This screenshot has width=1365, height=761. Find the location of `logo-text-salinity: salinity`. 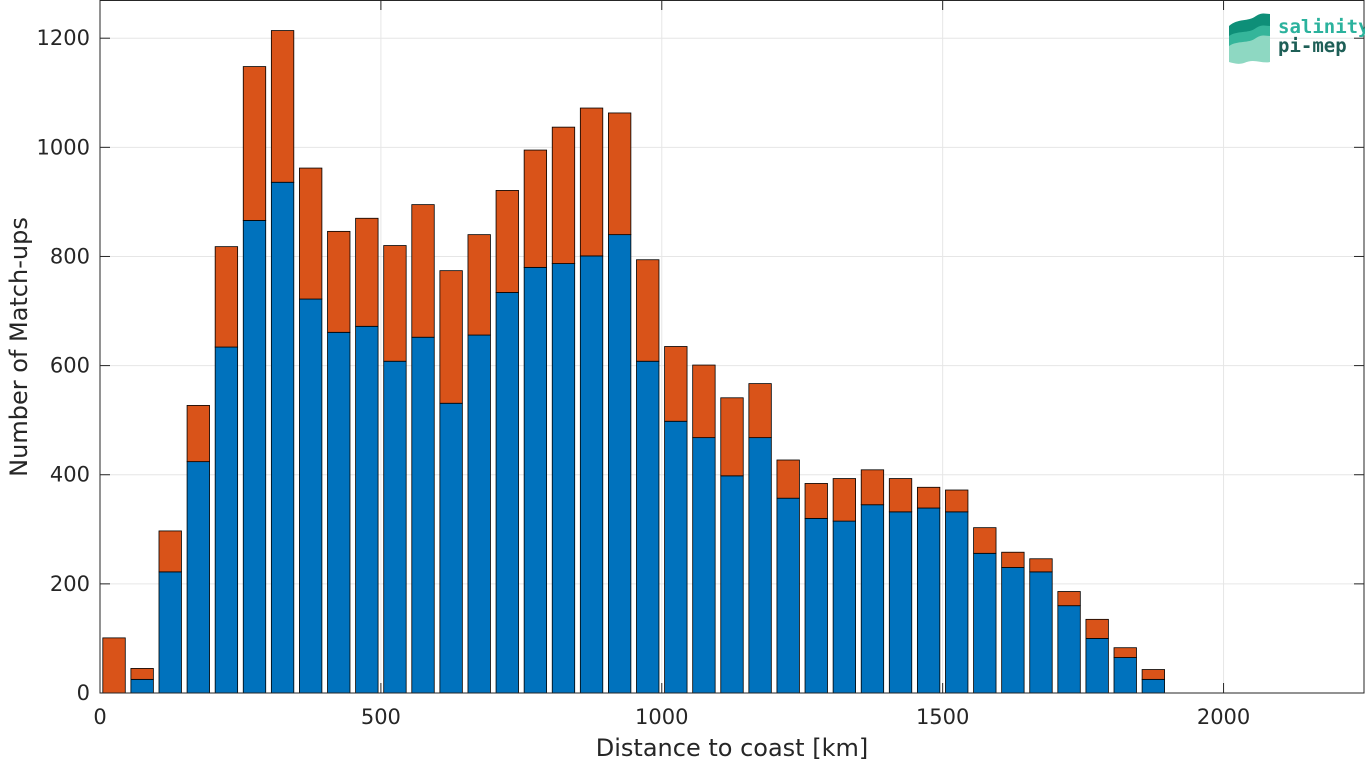

logo-text-salinity: salinity is located at coordinates (1321, 27).